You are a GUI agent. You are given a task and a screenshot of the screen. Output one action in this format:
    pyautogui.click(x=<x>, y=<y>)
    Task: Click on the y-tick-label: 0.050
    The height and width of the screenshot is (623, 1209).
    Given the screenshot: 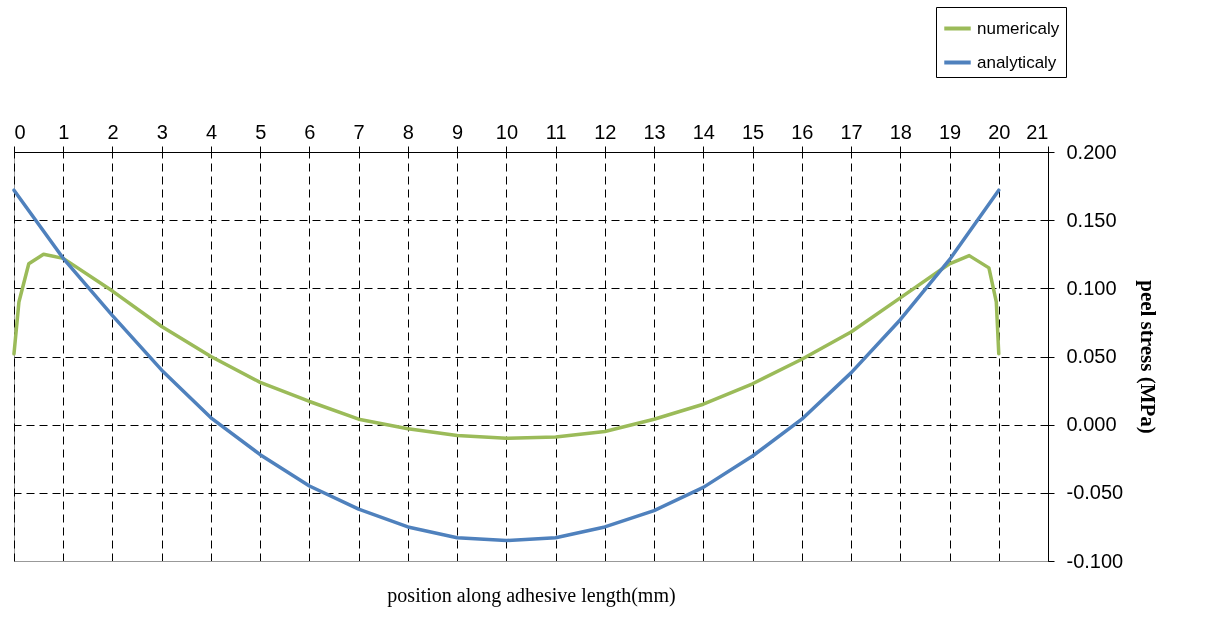 What is the action you would take?
    pyautogui.click(x=1091, y=356)
    